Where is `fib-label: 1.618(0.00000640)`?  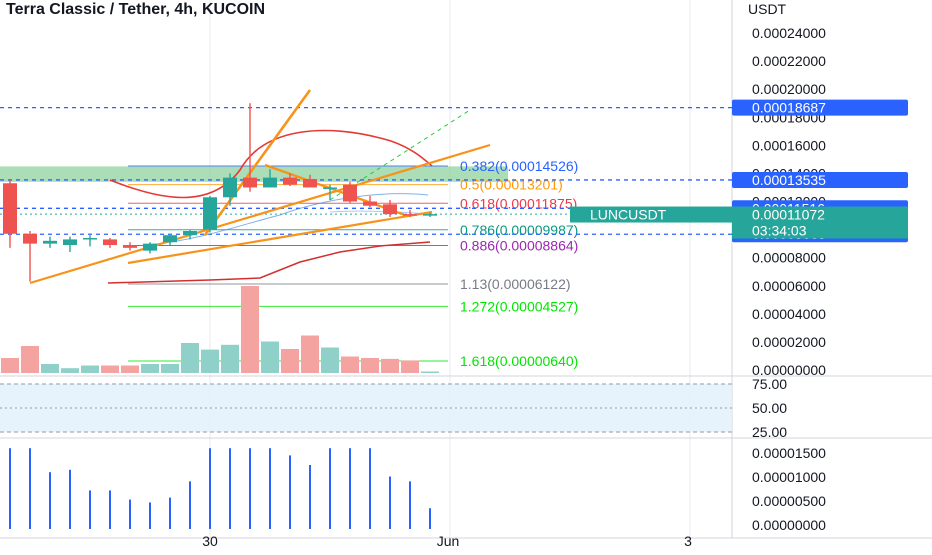
fib-label: 1.618(0.00000640) is located at coordinates (519, 361).